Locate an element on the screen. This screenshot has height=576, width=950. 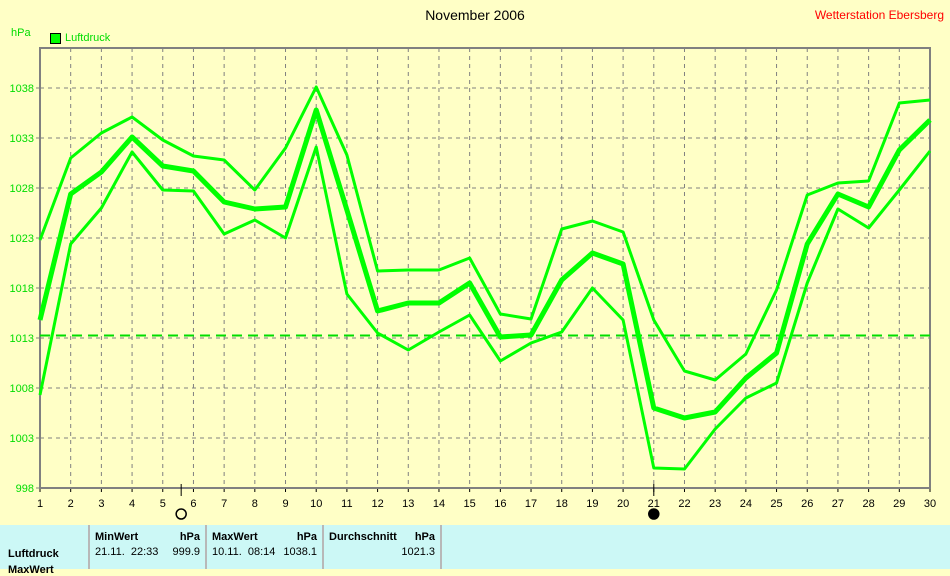
x-tick-label: 2 is located at coordinates (71, 504).